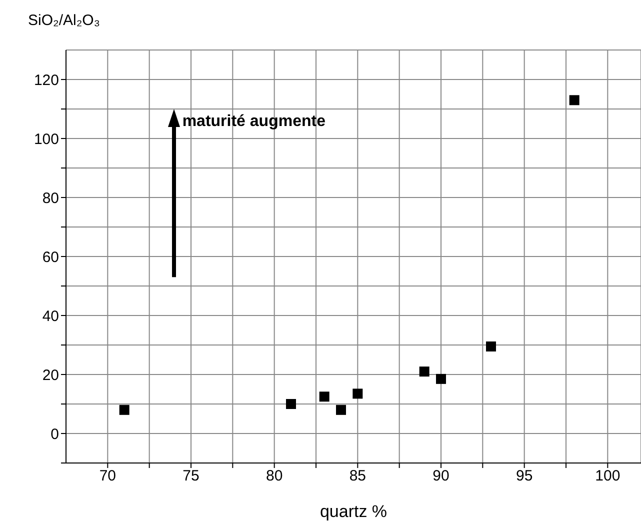 The image size is (641, 530). I want to click on x-tick-label: 90, so click(441, 476).